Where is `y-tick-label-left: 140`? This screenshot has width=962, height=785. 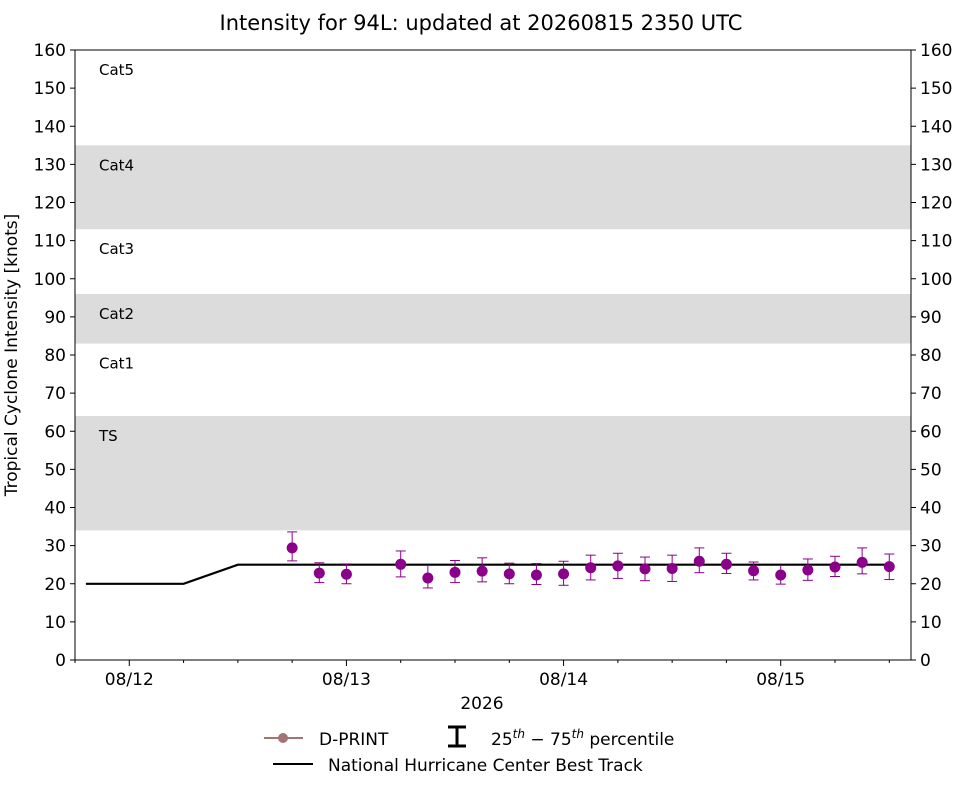 y-tick-label-left: 140 is located at coordinates (50, 127).